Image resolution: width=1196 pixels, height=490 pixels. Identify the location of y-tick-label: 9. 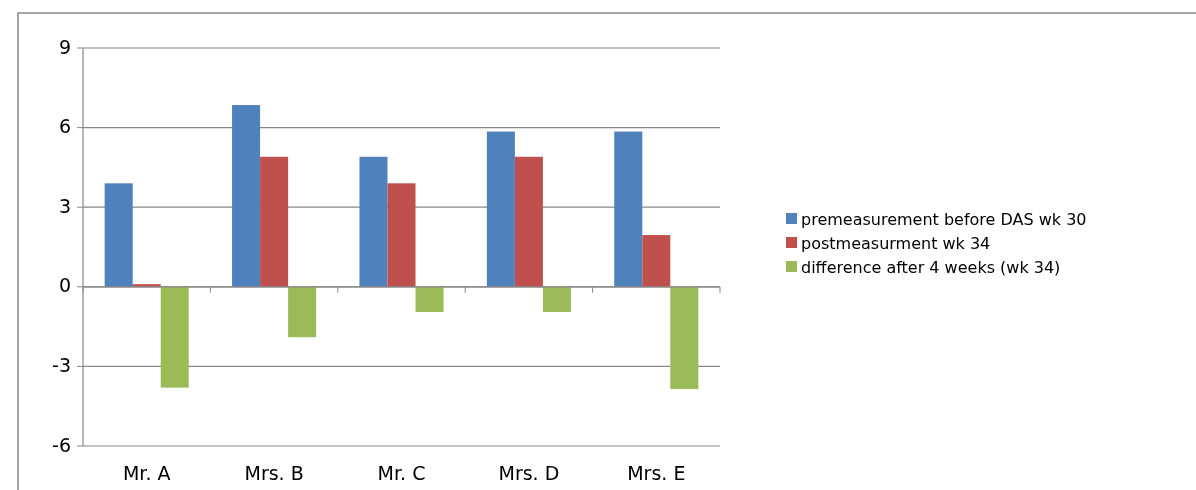
(64, 46).